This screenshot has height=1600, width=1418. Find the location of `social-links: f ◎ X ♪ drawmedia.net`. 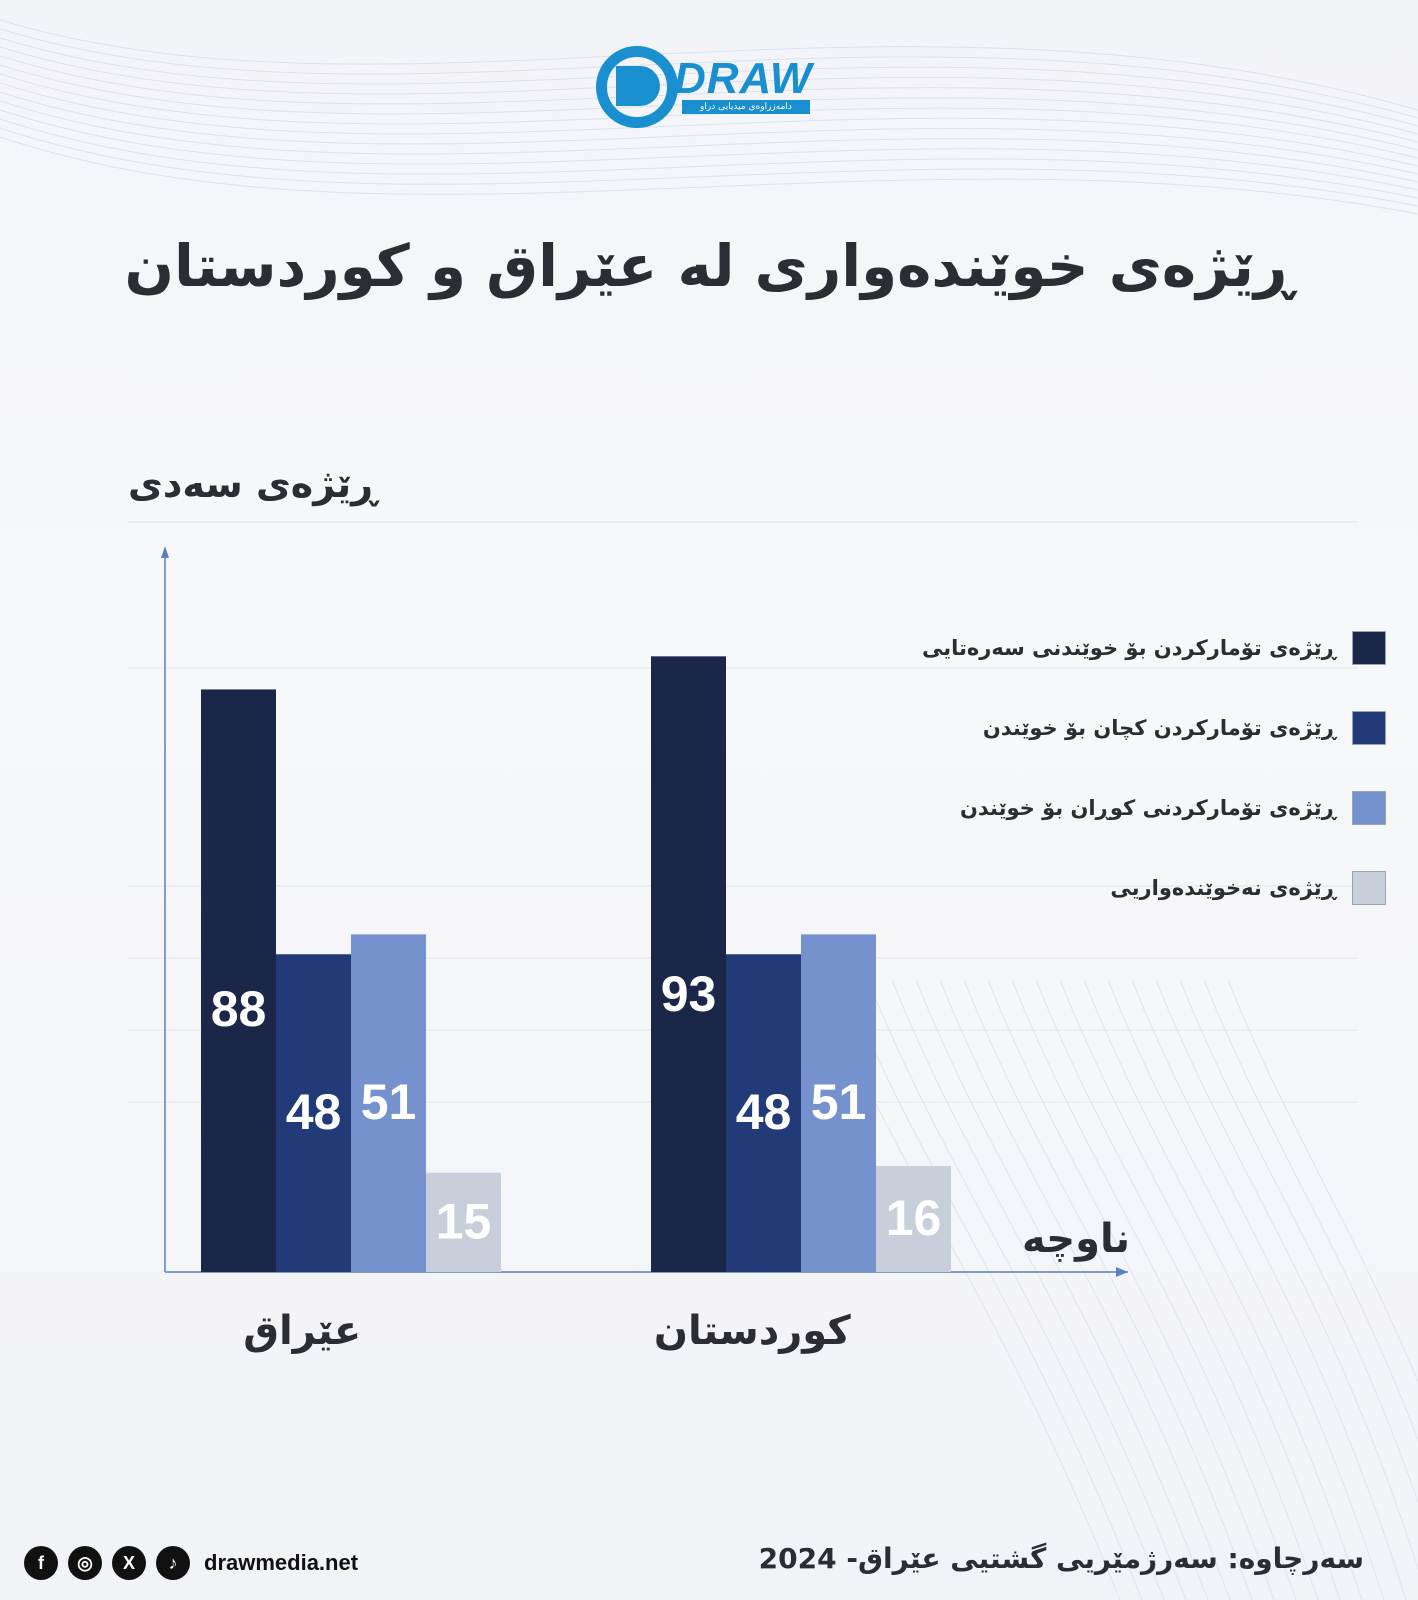

social-links: f ◎ X ♪ drawmedia.net is located at coordinates (191, 1563).